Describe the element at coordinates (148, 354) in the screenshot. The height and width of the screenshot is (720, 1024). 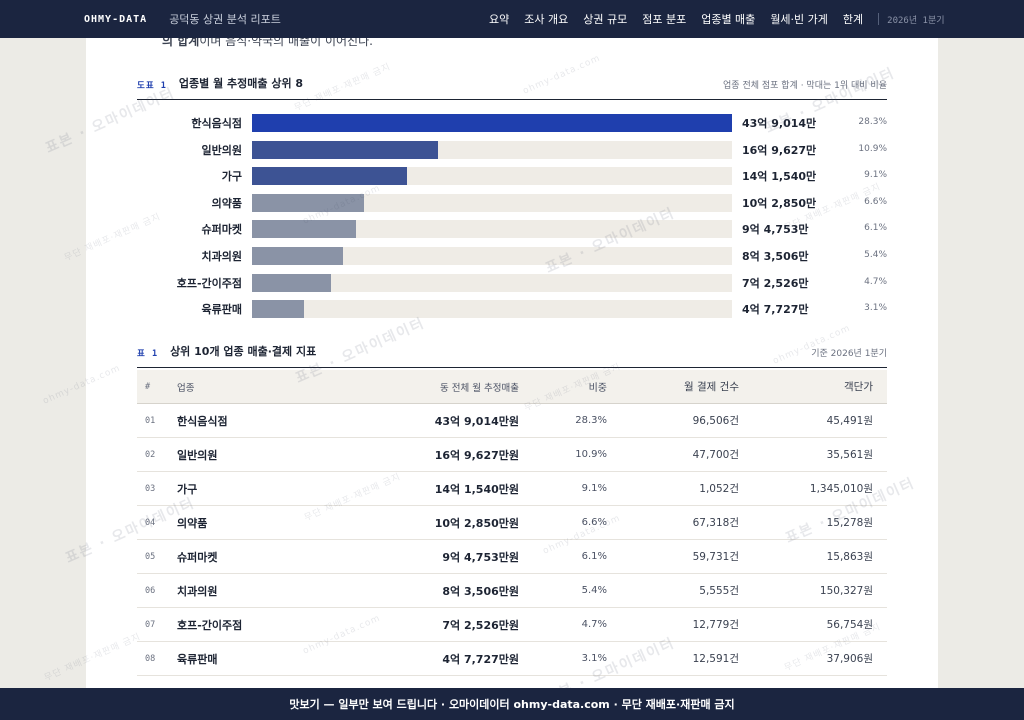
I see `table-tag: 표 1` at that location.